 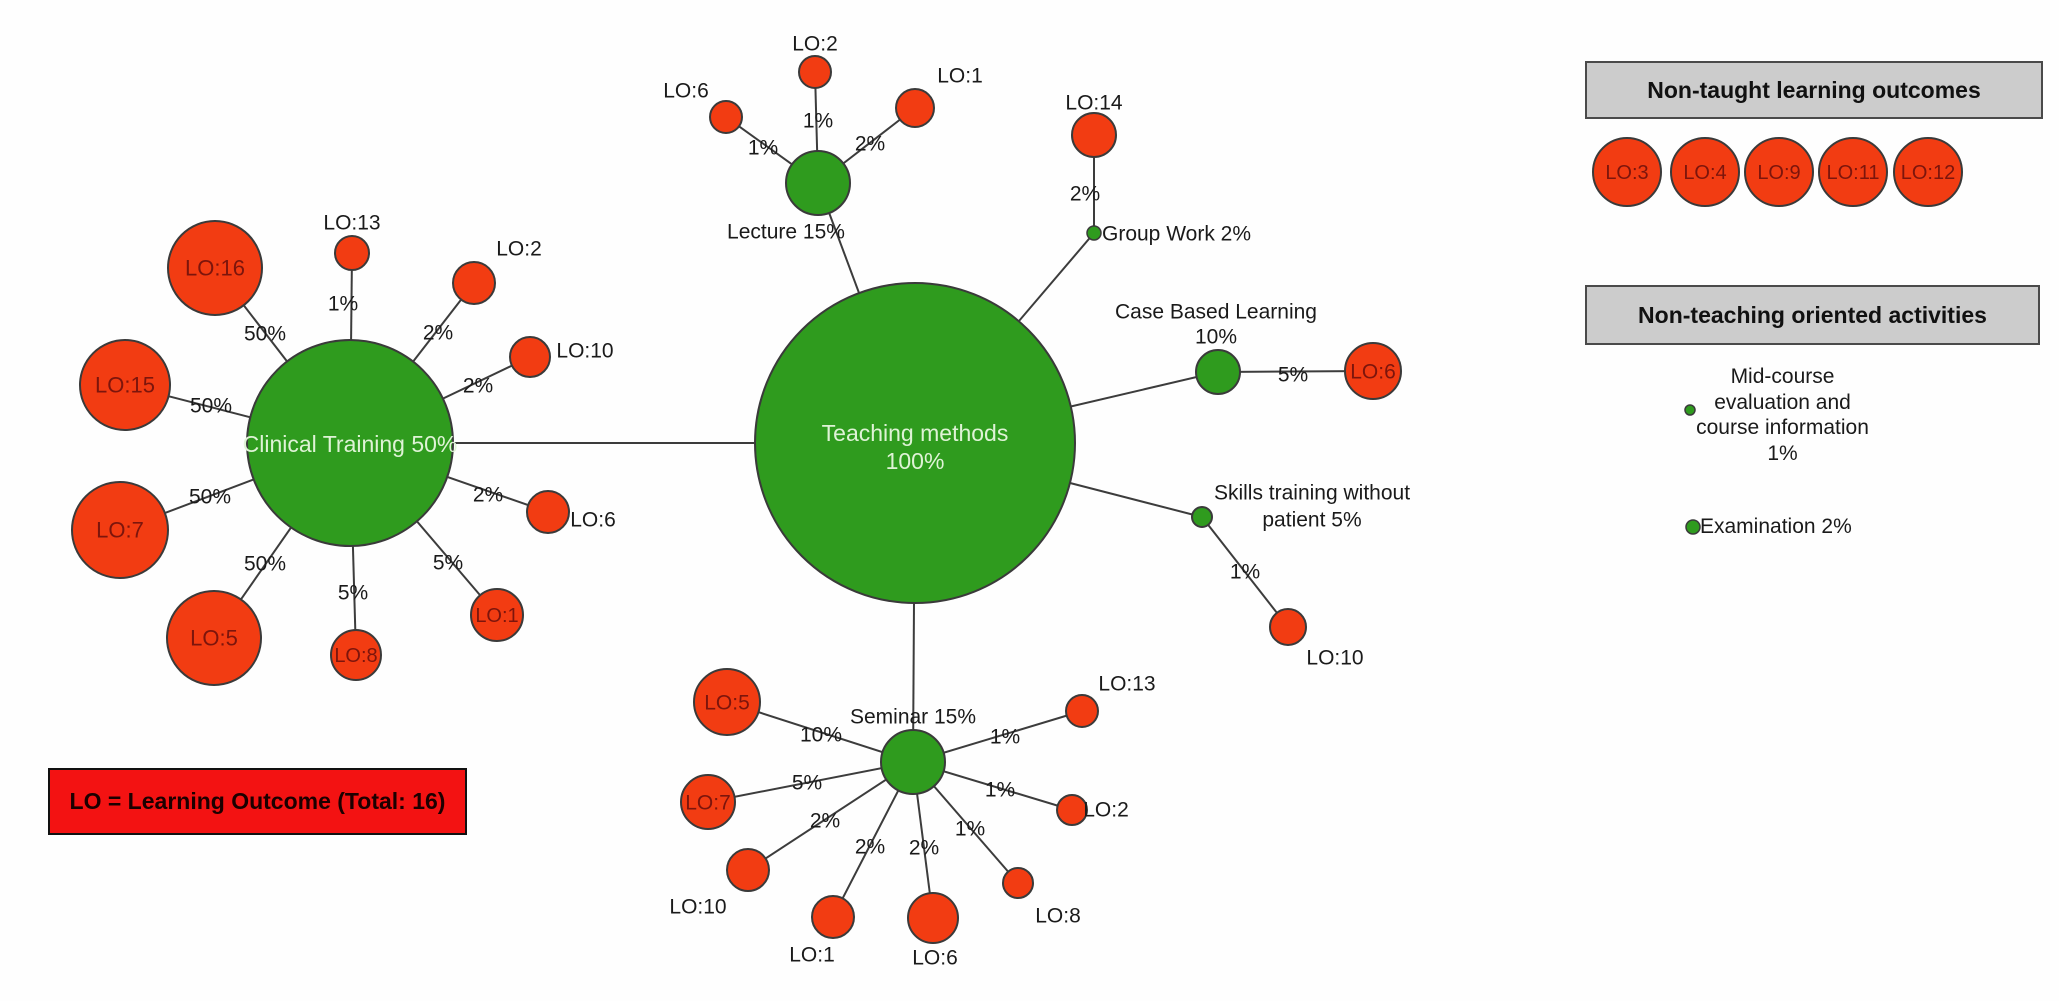 I want to click on text-seminar-lo10-label: LO:10, so click(x=697, y=906).